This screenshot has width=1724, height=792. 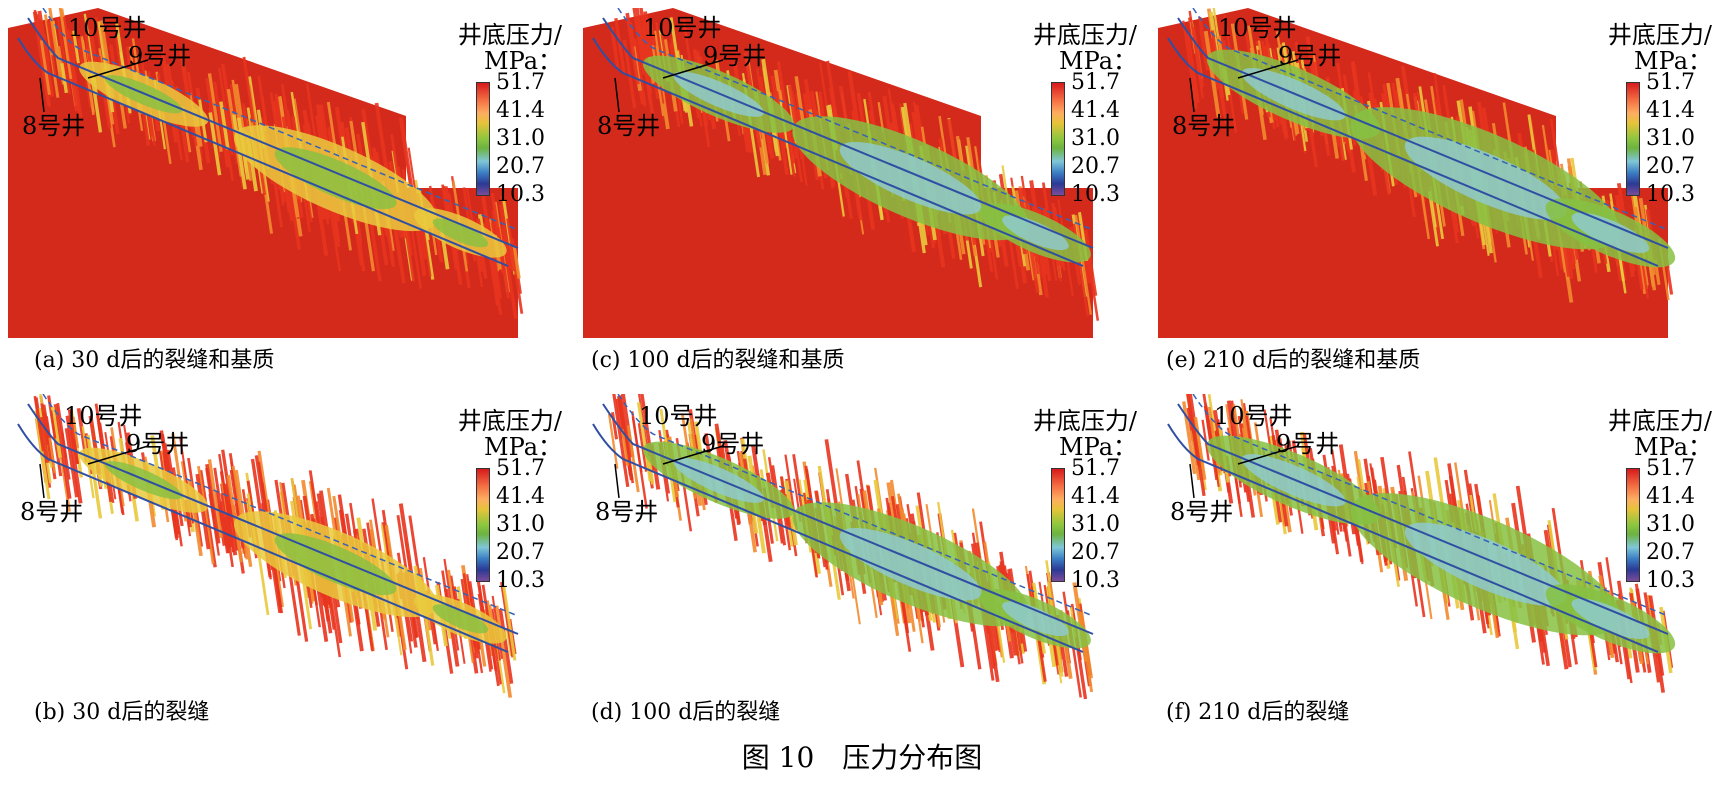 What do you see at coordinates (1058, 525) in the screenshot?
I see `colorbar` at bounding box center [1058, 525].